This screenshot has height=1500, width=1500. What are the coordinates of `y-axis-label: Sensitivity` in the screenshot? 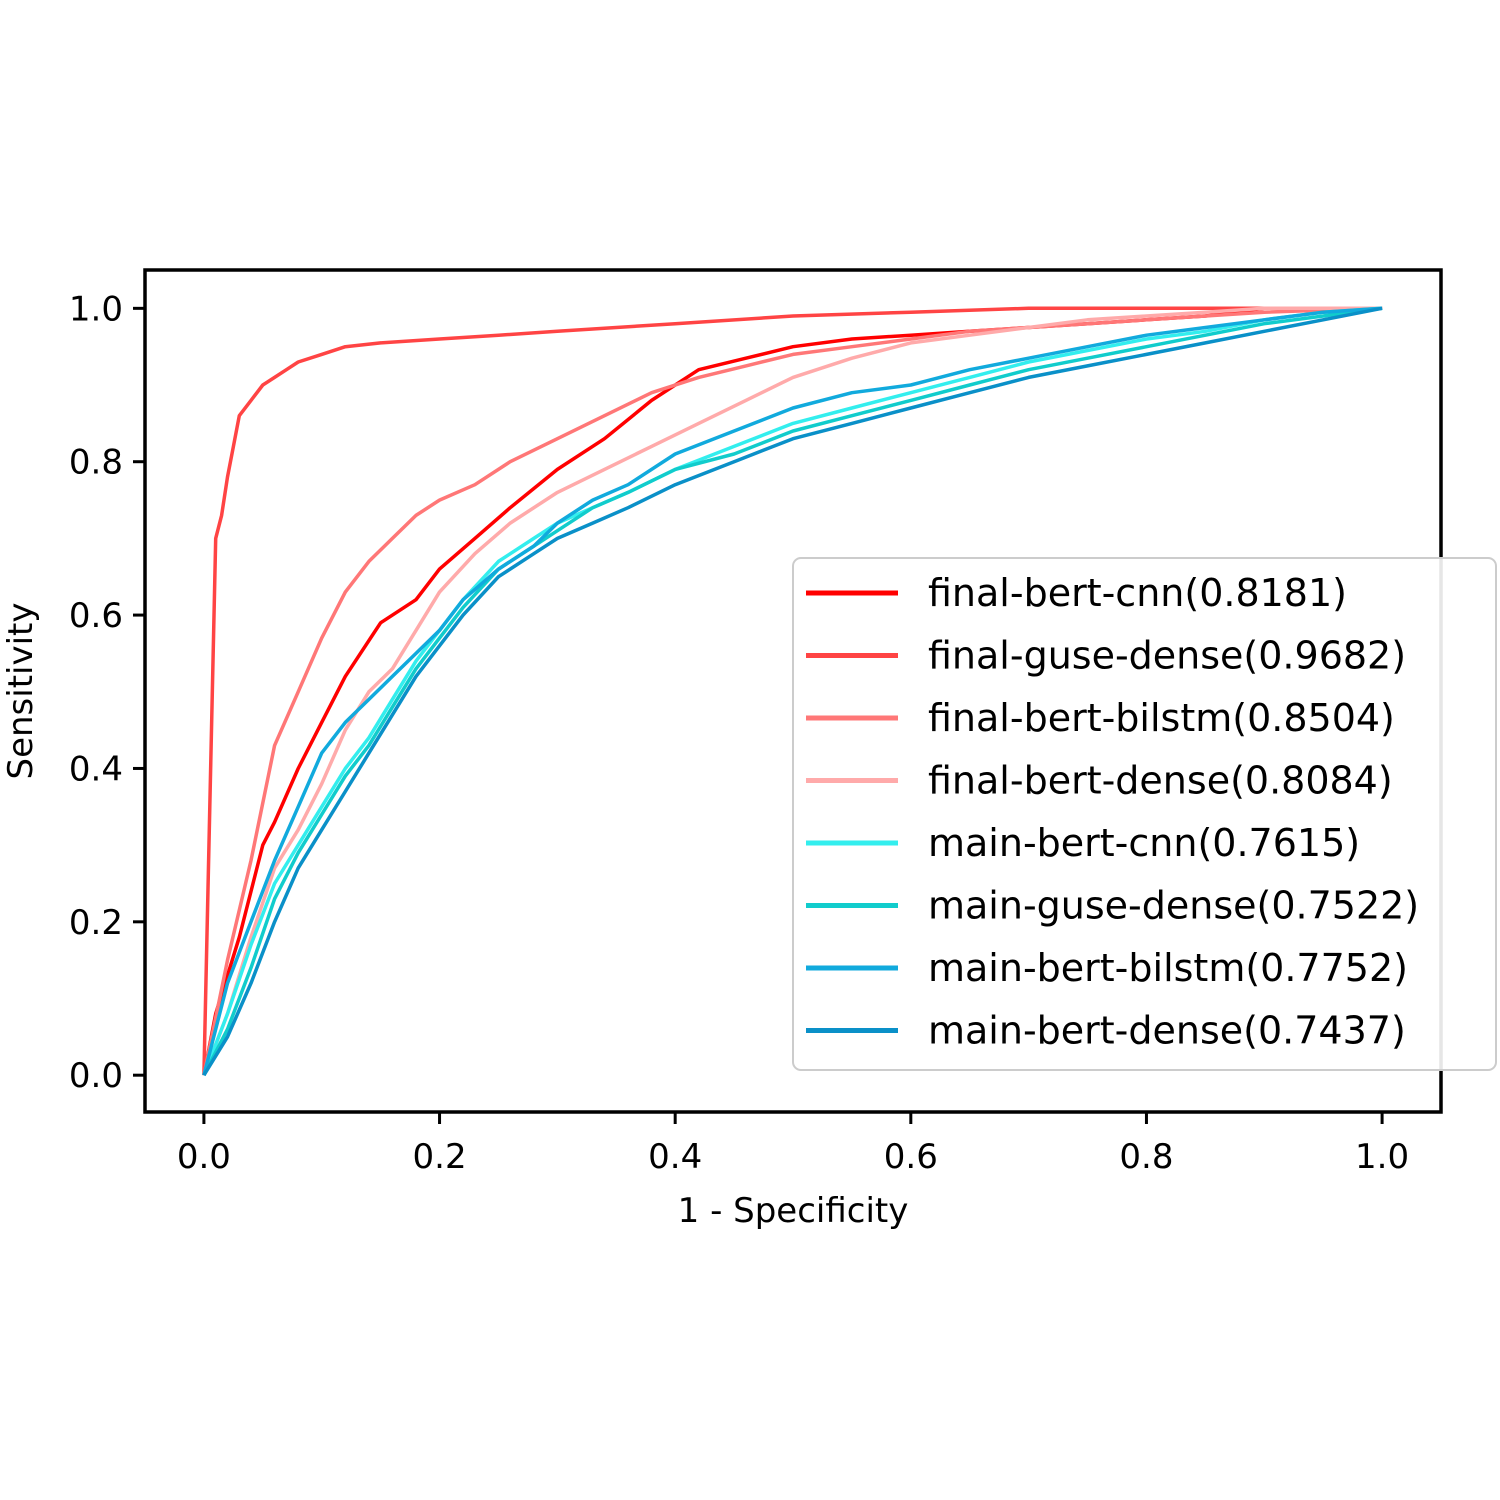 It's located at (21, 690).